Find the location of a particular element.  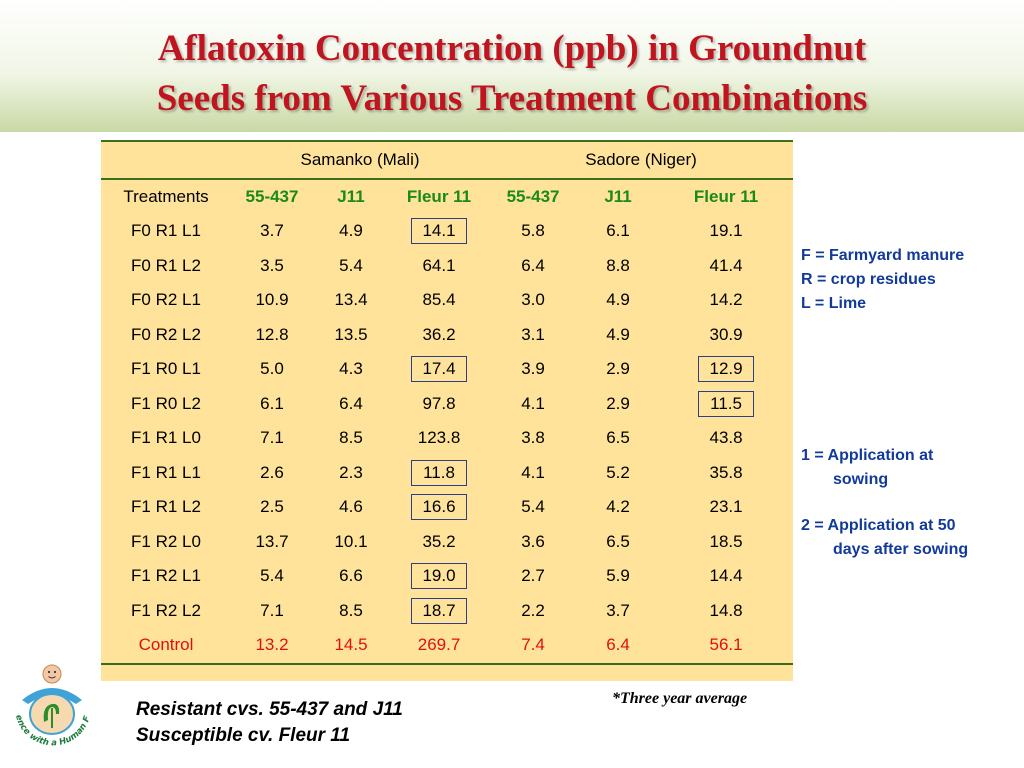

legend-line: 2 = Application at 50 is located at coordinates (878, 525).